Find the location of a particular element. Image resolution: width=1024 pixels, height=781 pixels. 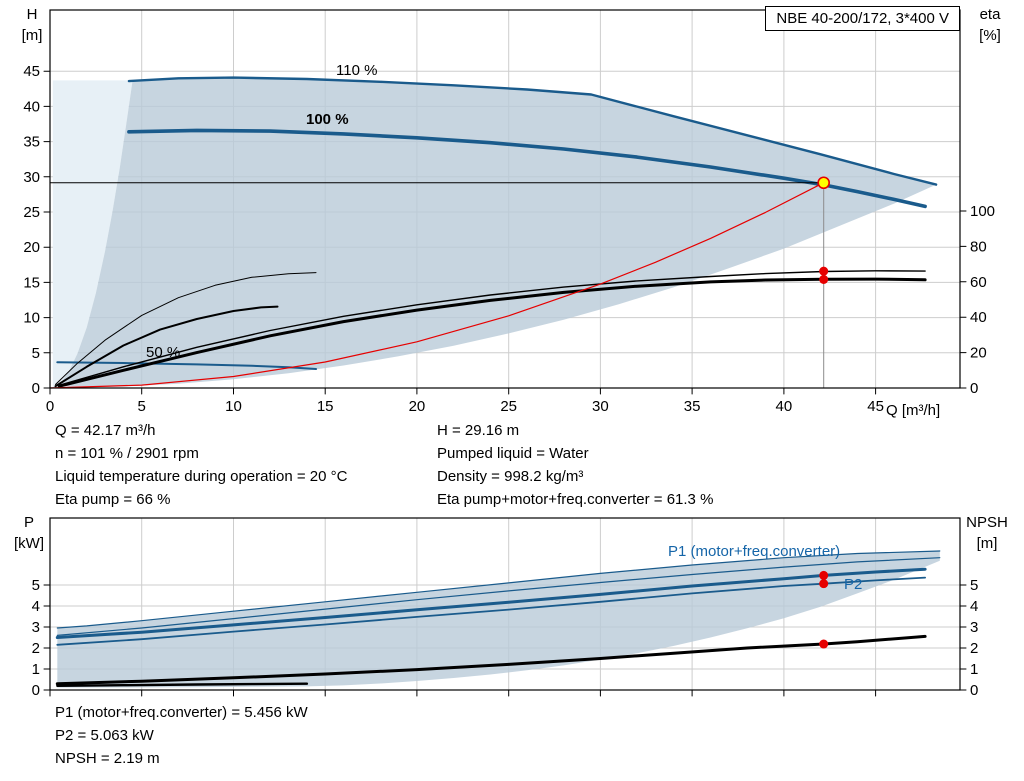

h-axis-label: H [m] is located at coordinates (32, 25).